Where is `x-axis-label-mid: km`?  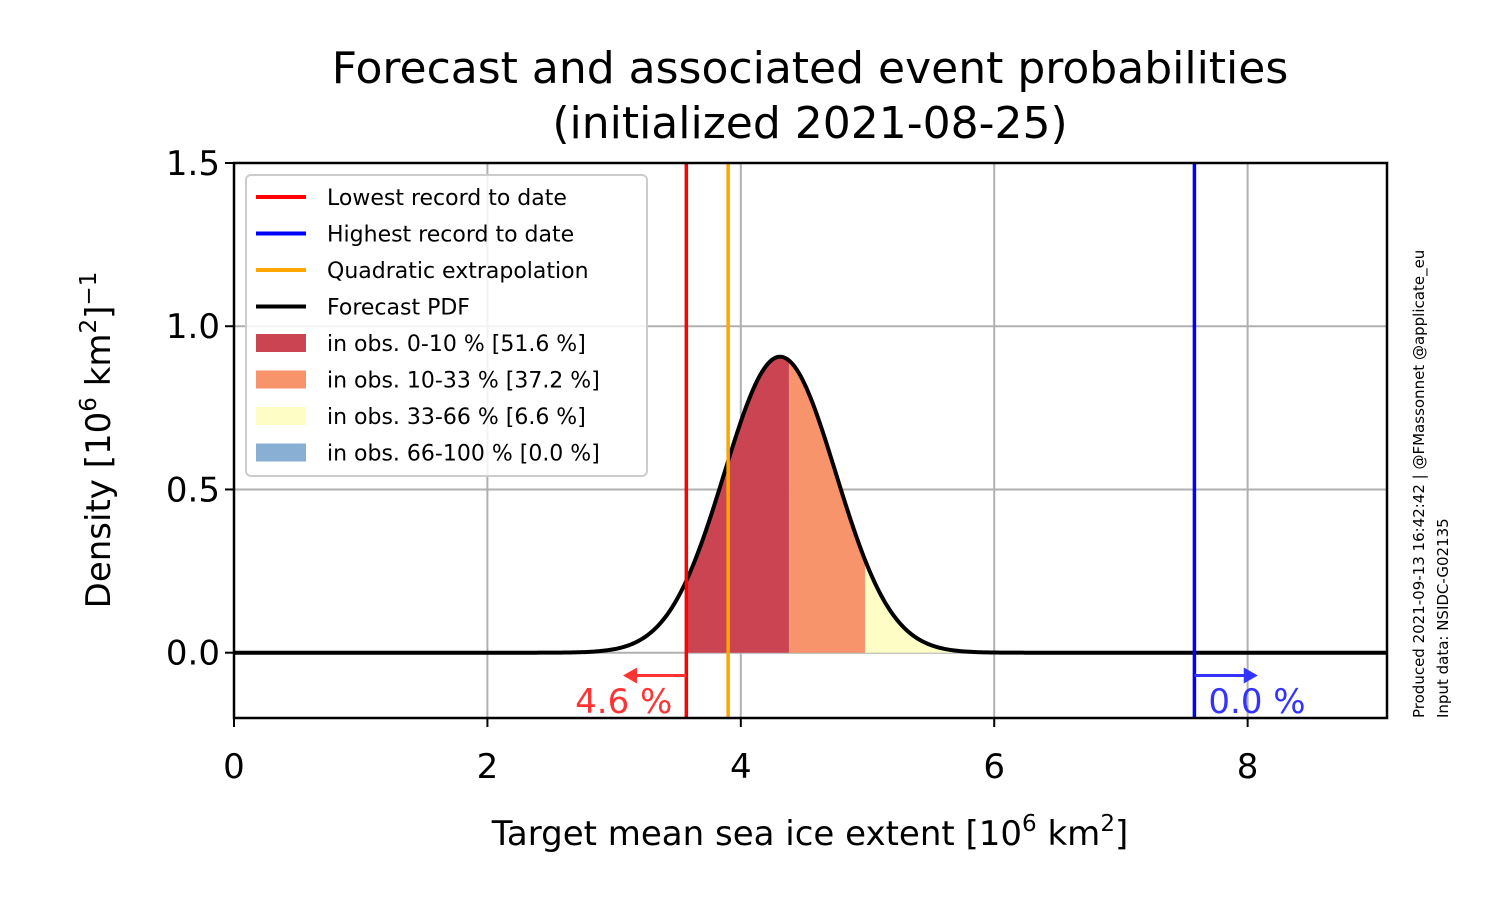 x-axis-label-mid: km is located at coordinates (1069, 834).